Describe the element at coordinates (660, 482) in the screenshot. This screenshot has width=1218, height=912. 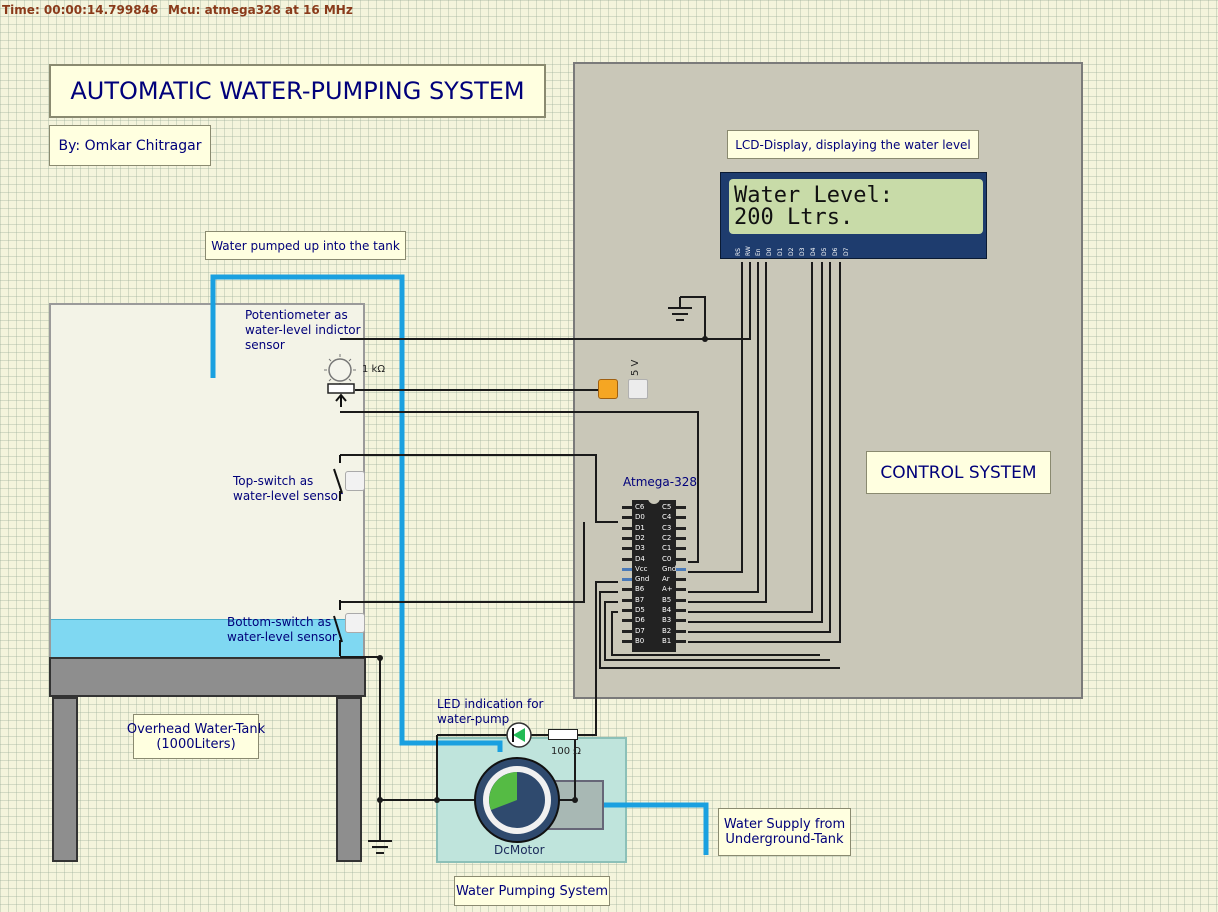
I see `mcu-label: Atmega-328` at that location.